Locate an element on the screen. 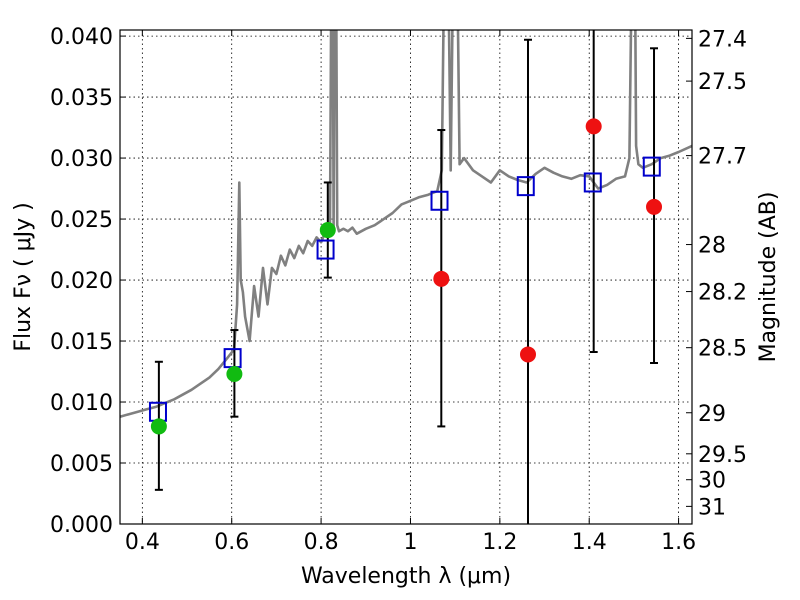 This screenshot has width=800, height=600. y-tick-label: 0.025 is located at coordinates (81, 220).